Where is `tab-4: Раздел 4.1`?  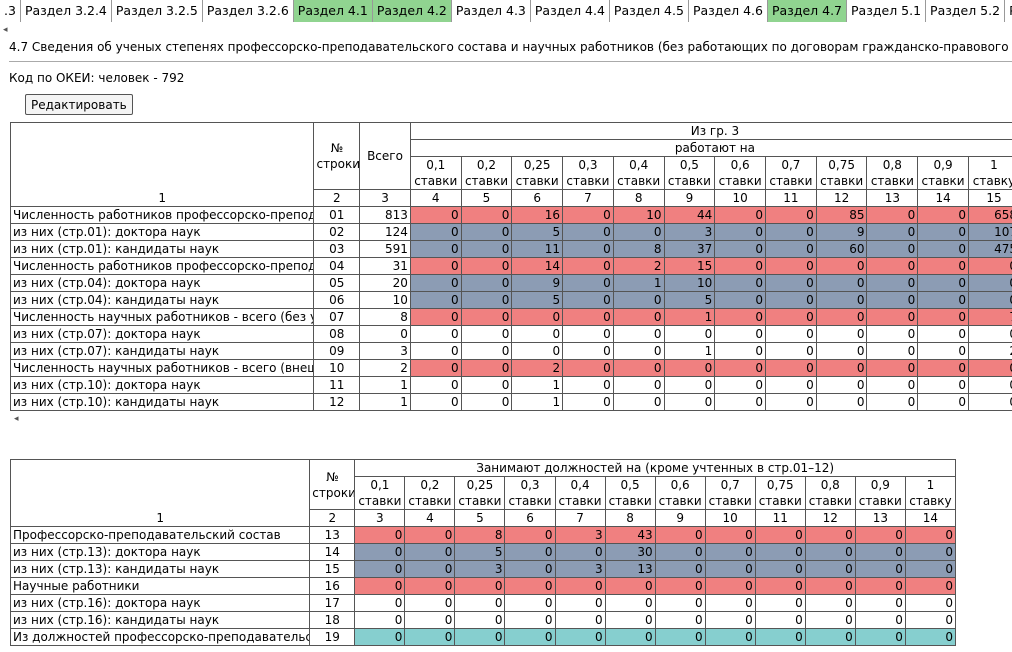
tab-4: Раздел 4.1 is located at coordinates (333, 11).